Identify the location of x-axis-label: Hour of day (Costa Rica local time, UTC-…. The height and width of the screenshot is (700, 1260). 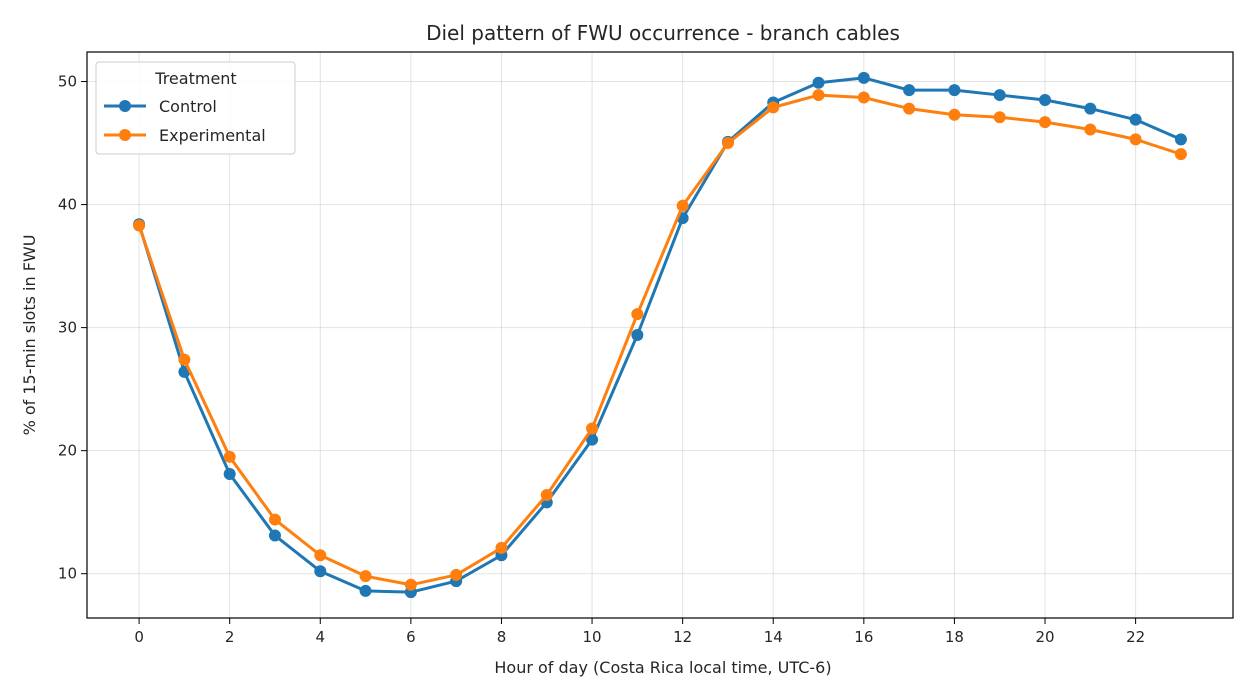
(662, 667).